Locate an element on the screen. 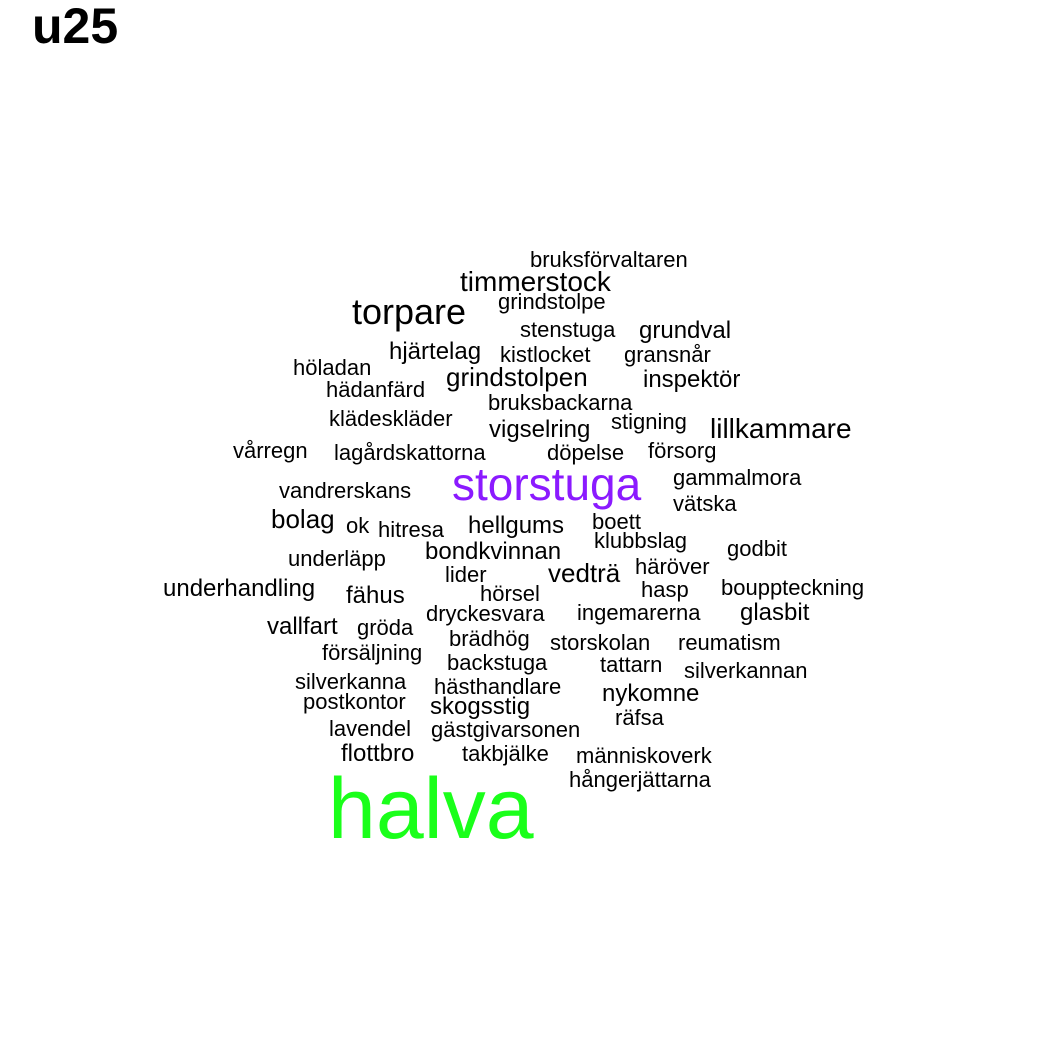  word-65: takbjälke is located at coordinates (505, 753).